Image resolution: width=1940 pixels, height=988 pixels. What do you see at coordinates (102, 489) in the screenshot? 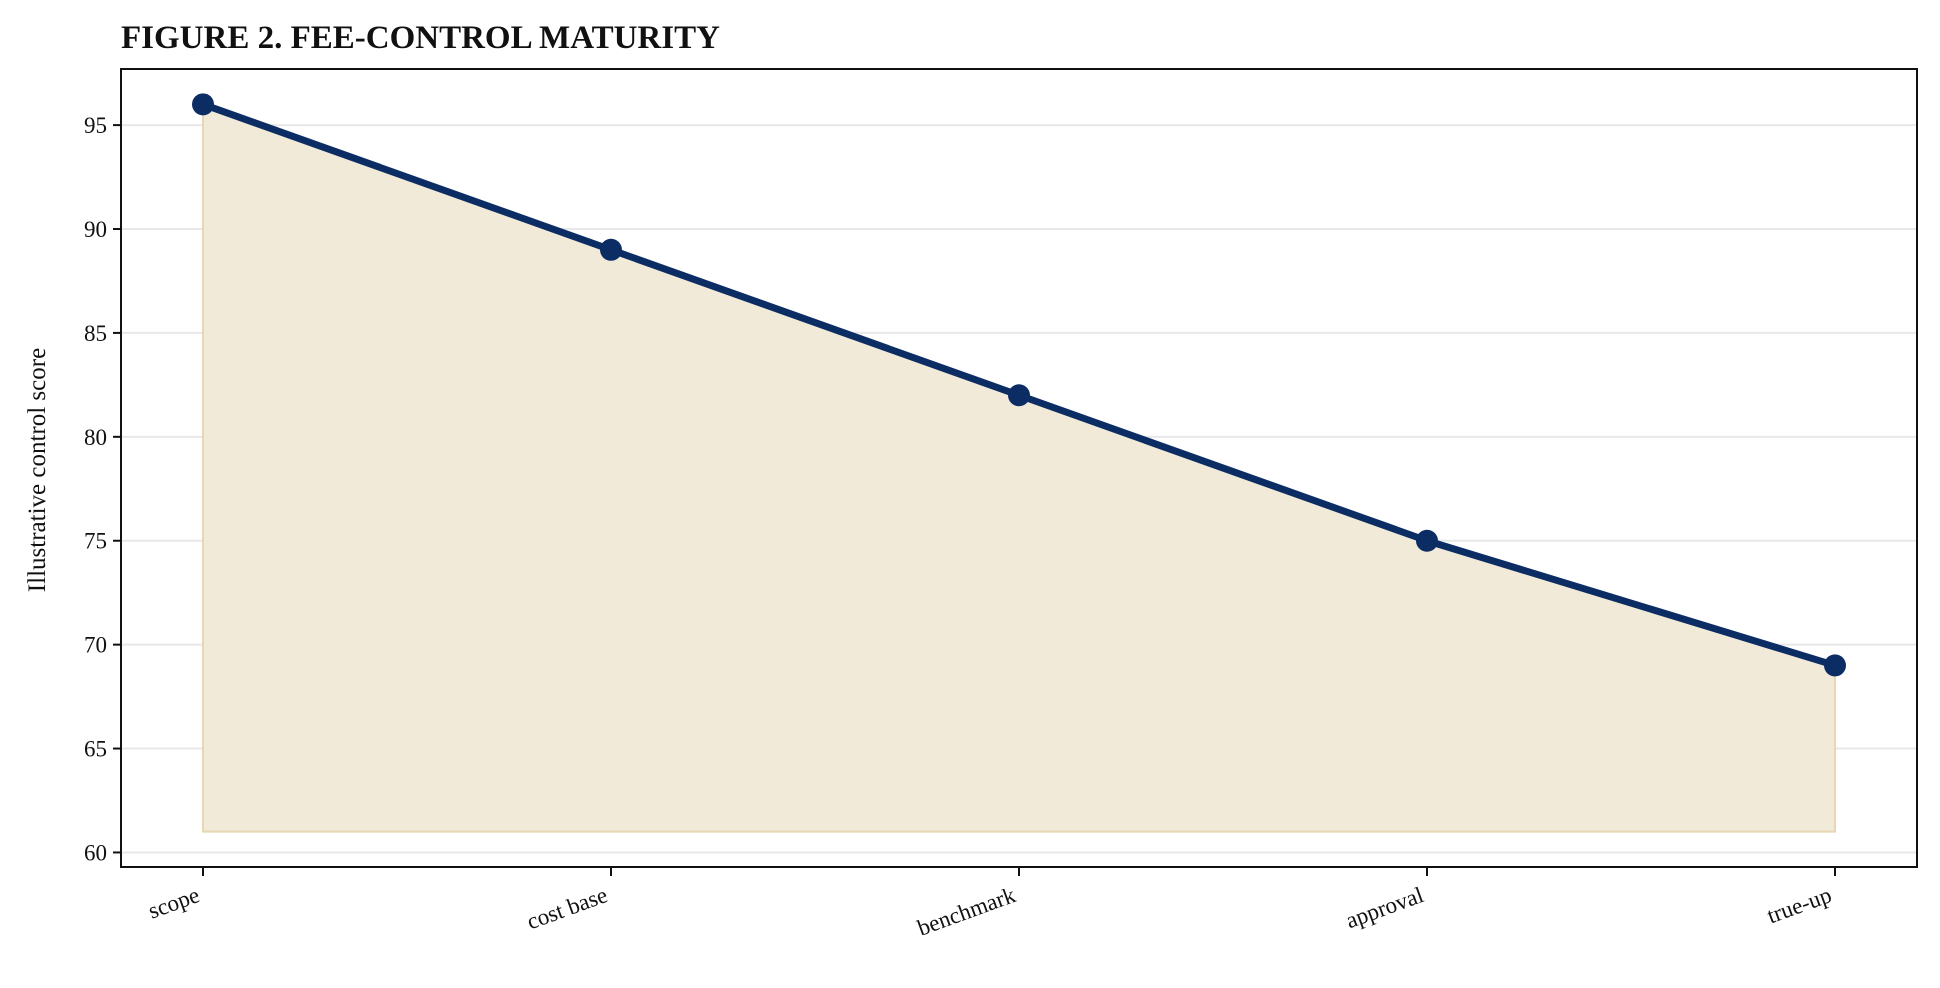
I see `y-axis-ticks: 60 65 70 75 80 85 90 95` at bounding box center [102, 489].